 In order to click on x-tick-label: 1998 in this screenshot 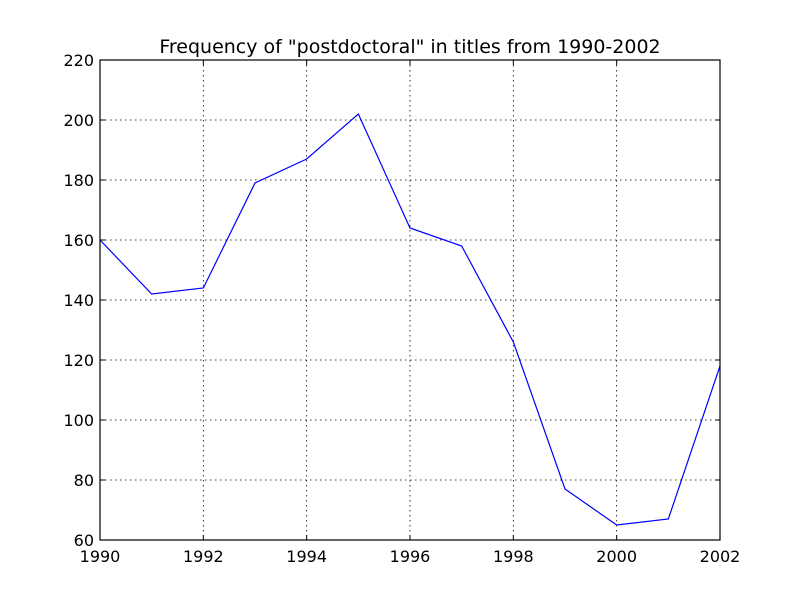, I will do `click(513, 556)`.